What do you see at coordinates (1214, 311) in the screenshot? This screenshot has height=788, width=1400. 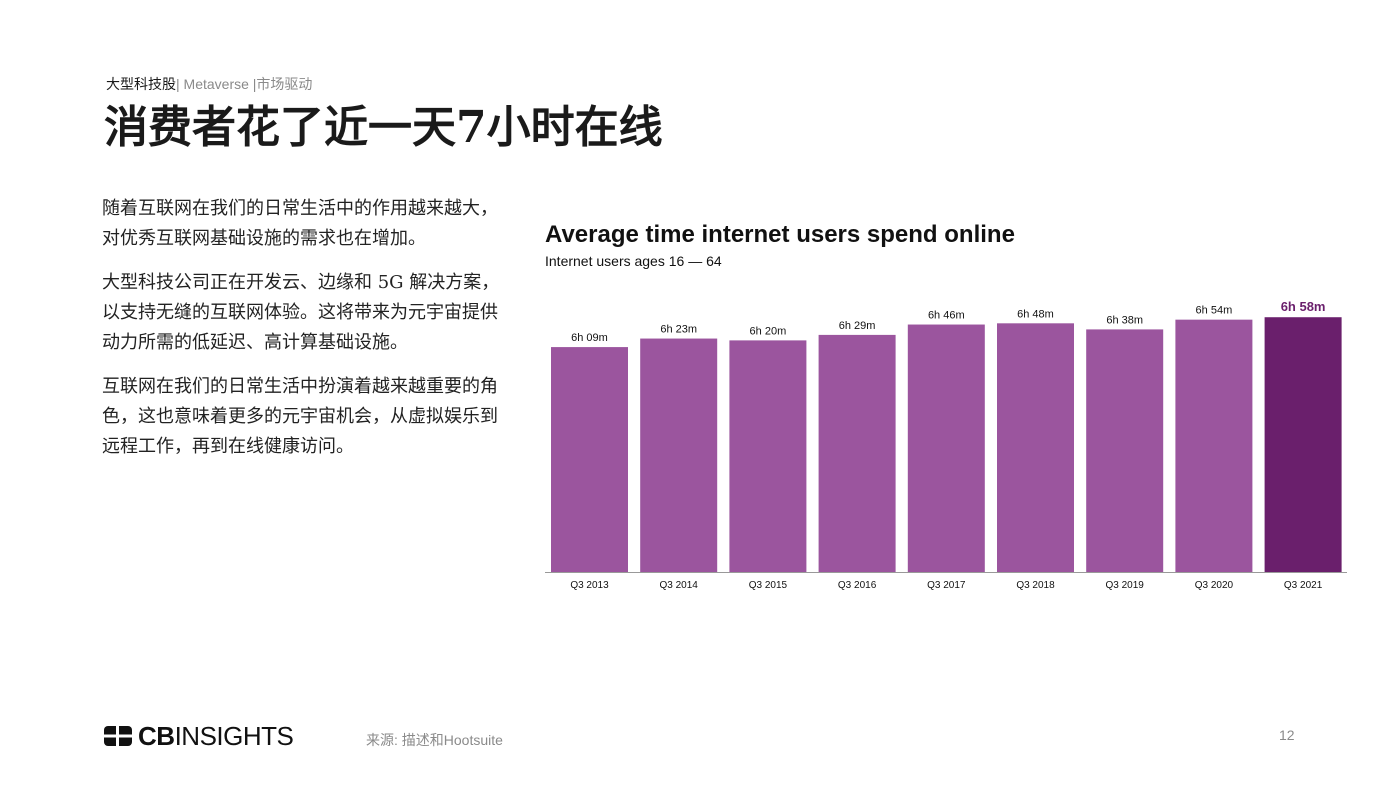 I see `bar-value-label: 6h 54m` at bounding box center [1214, 311].